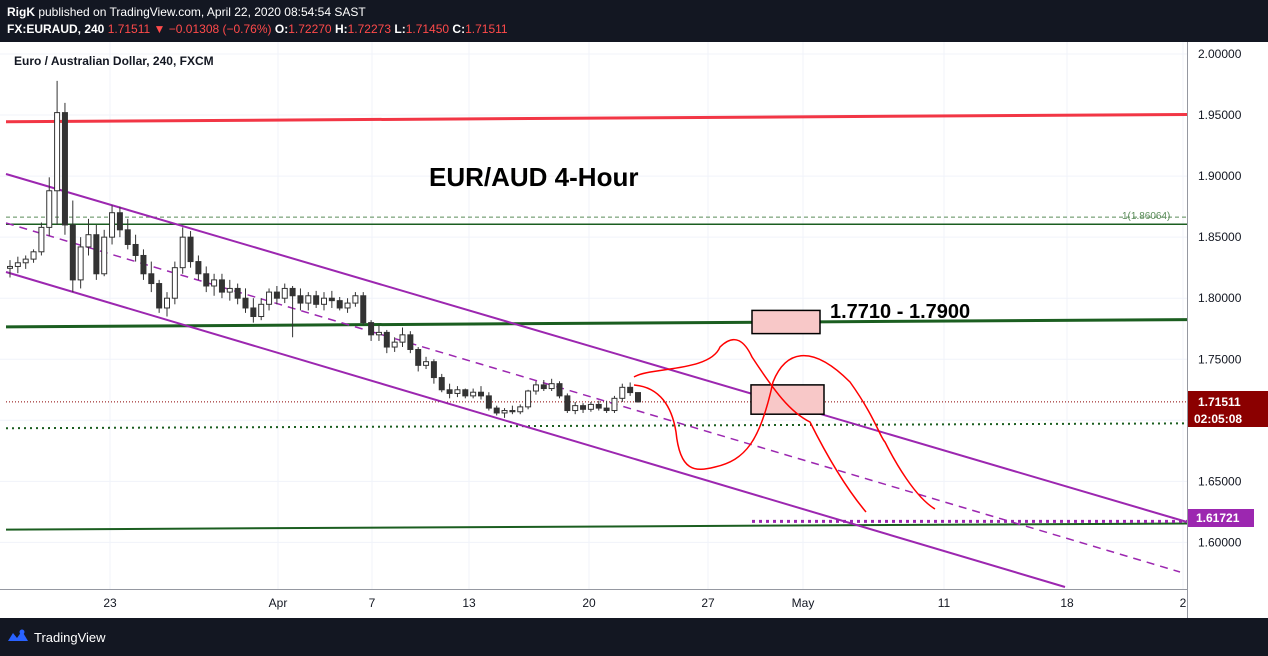 The width and height of the screenshot is (1268, 656). I want to click on y-tick-label: 1.65000, so click(1220, 481).